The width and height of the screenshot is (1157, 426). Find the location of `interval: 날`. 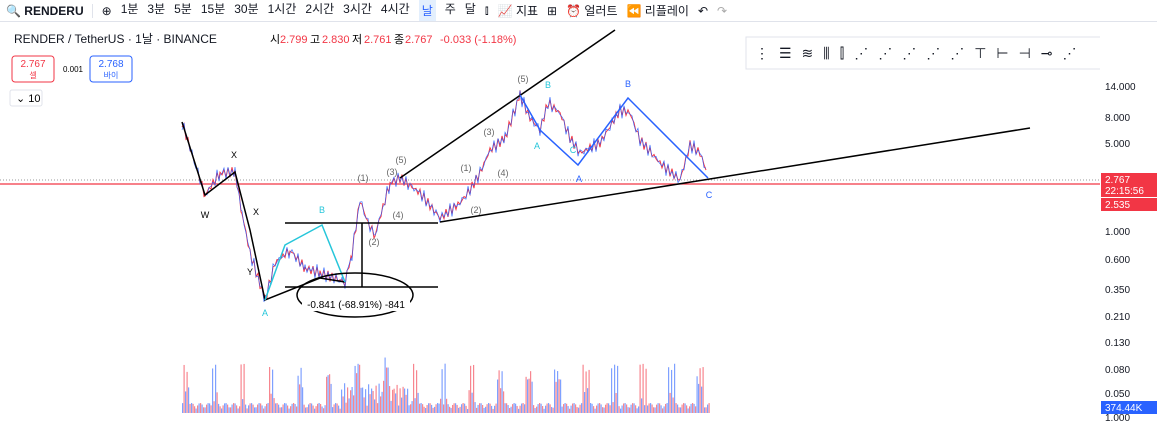

interval: 날 is located at coordinates (427, 10).